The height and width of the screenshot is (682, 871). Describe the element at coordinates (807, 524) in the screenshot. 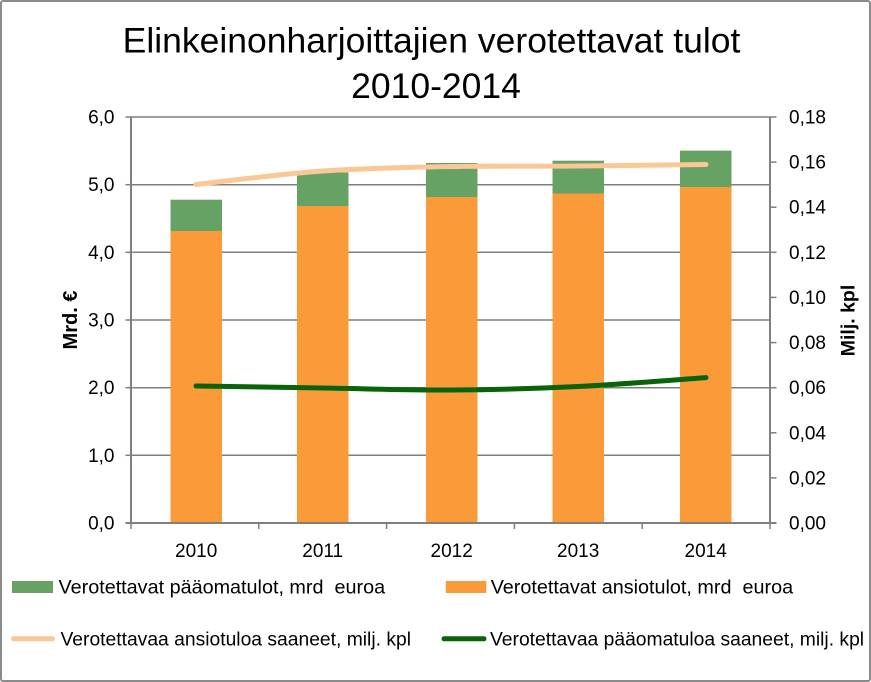

I see `svg-text: 0,00` at that location.